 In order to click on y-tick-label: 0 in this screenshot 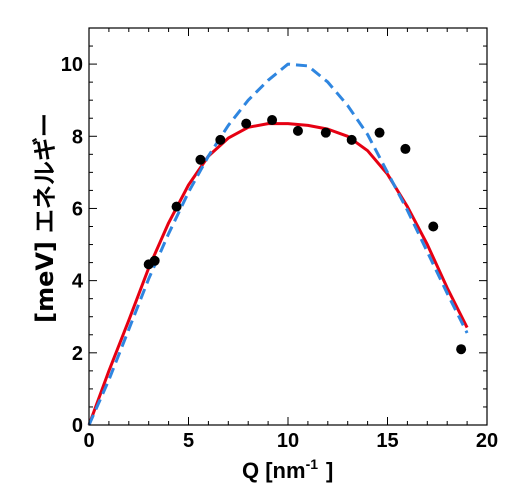, I will do `click(77, 426)`.